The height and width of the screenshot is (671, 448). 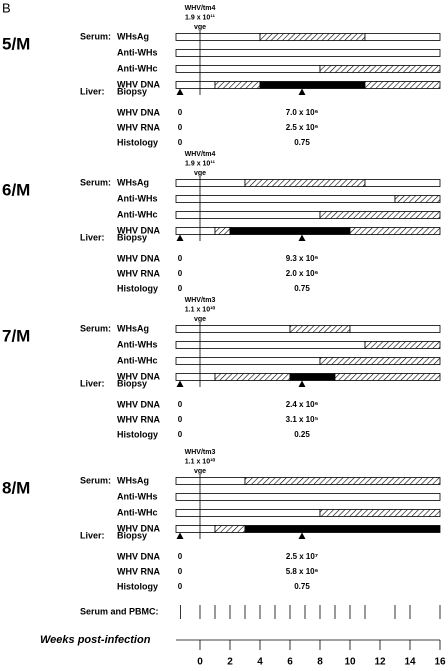 What do you see at coordinates (260, 662) in the screenshot?
I see `x-tick-label: 4` at bounding box center [260, 662].